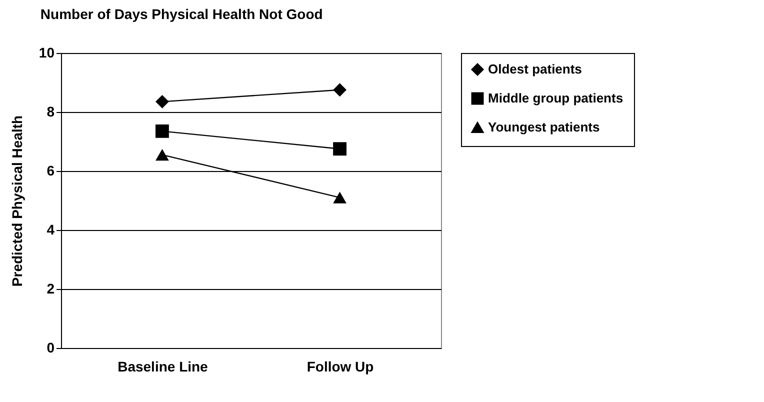 This screenshot has width=764, height=402. What do you see at coordinates (535, 69) in the screenshot?
I see `legend-label: Oldest patients` at bounding box center [535, 69].